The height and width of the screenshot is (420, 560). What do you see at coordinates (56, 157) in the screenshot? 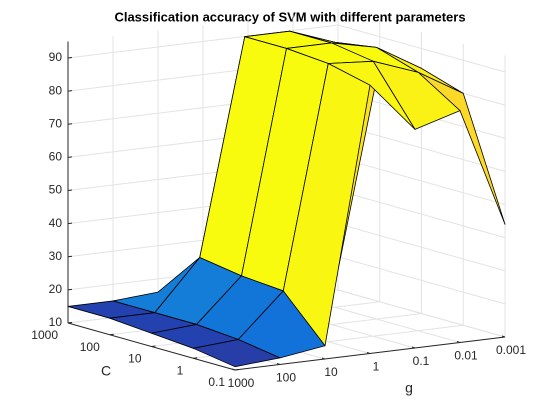
I see `z-tick-label: 60` at bounding box center [56, 157].